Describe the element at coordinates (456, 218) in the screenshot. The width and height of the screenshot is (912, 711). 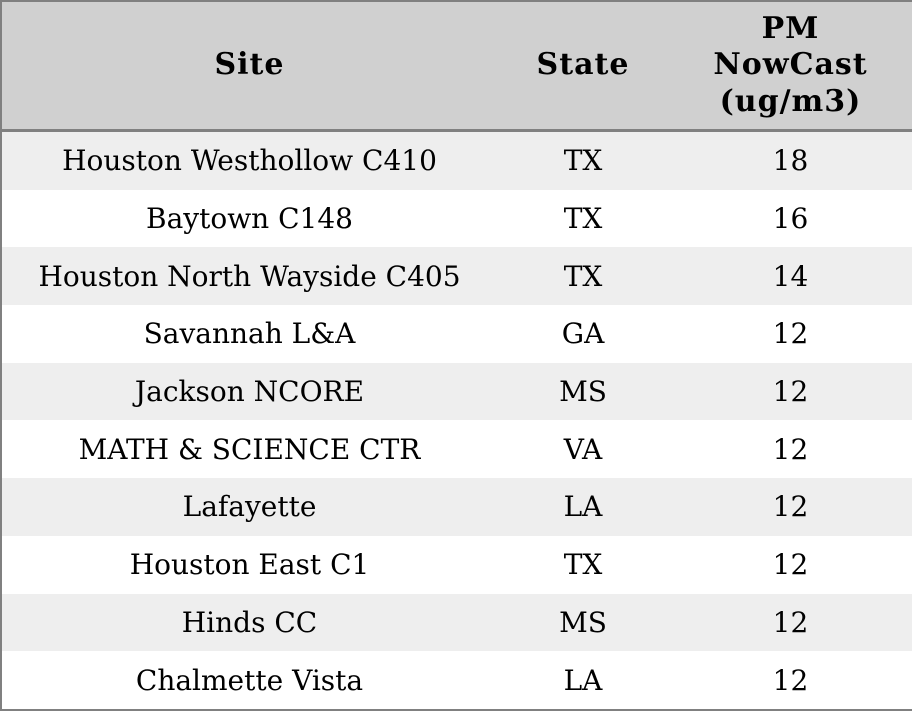
I see `table-row: Baytown C148 TX 16` at that location.